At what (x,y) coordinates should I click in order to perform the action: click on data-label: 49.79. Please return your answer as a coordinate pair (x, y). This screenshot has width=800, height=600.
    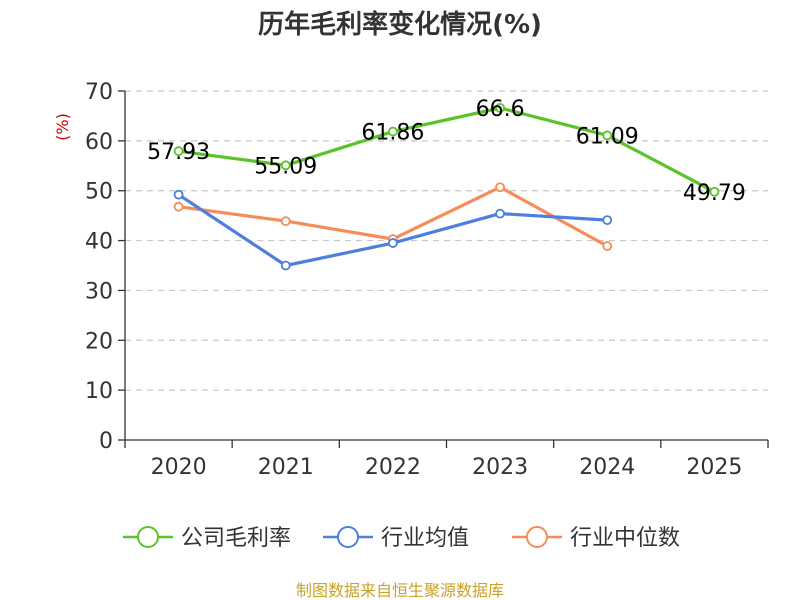
    Looking at the image, I should click on (714, 193).